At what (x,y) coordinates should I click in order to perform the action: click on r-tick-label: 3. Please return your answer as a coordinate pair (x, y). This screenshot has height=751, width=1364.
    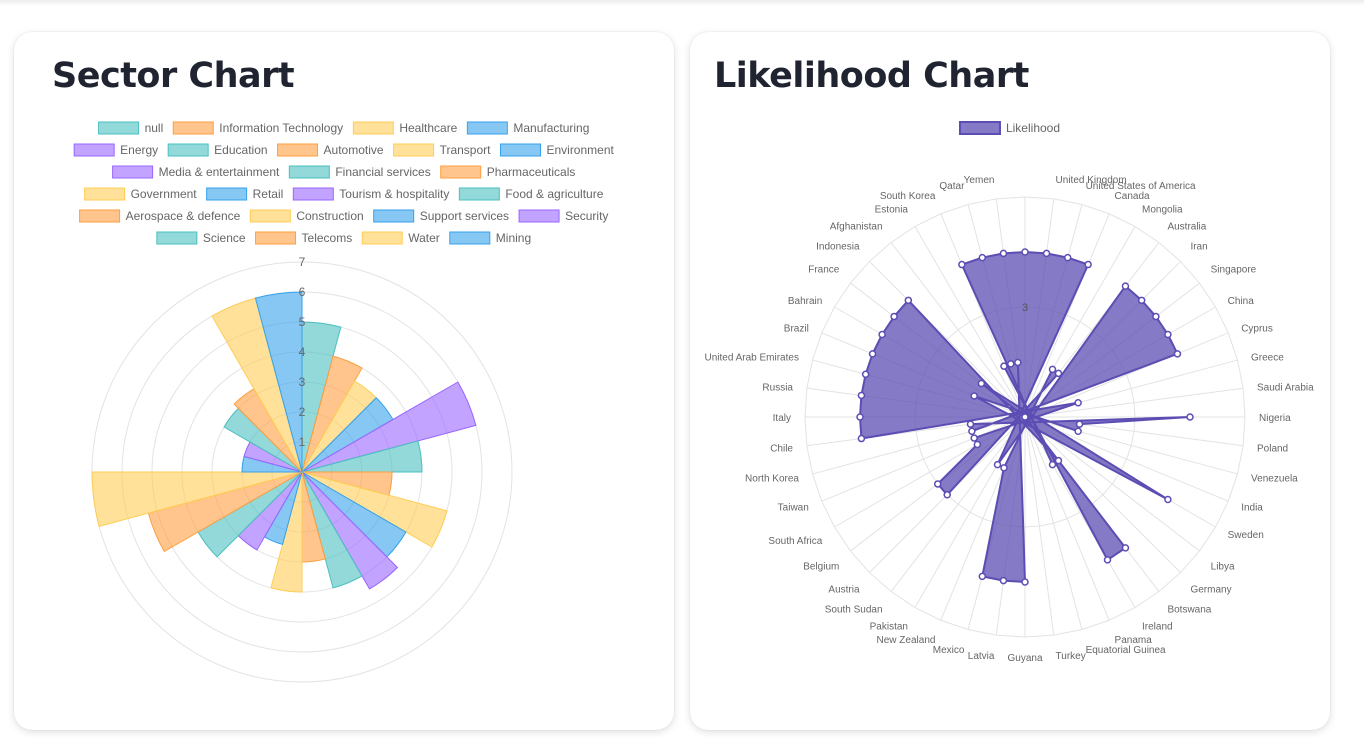
    Looking at the image, I should click on (302, 382).